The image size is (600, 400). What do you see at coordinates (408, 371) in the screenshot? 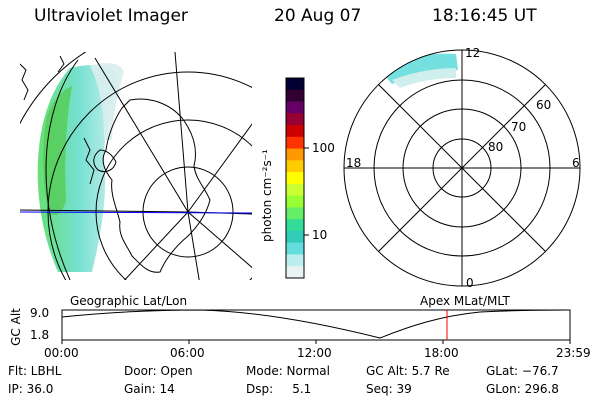
I see `info-gc-alt: GC Alt: 5.7 Re` at bounding box center [408, 371].